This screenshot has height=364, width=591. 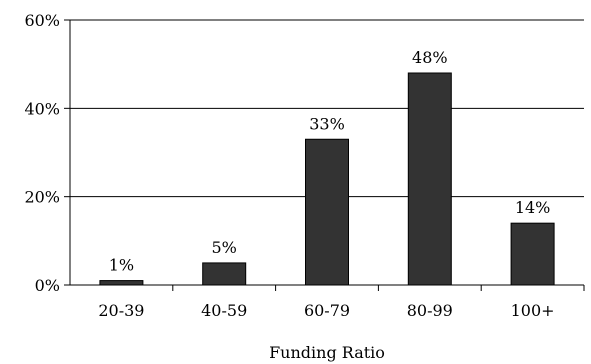 What do you see at coordinates (42, 108) in the screenshot?
I see `y-tick-label-40: 40%` at bounding box center [42, 108].